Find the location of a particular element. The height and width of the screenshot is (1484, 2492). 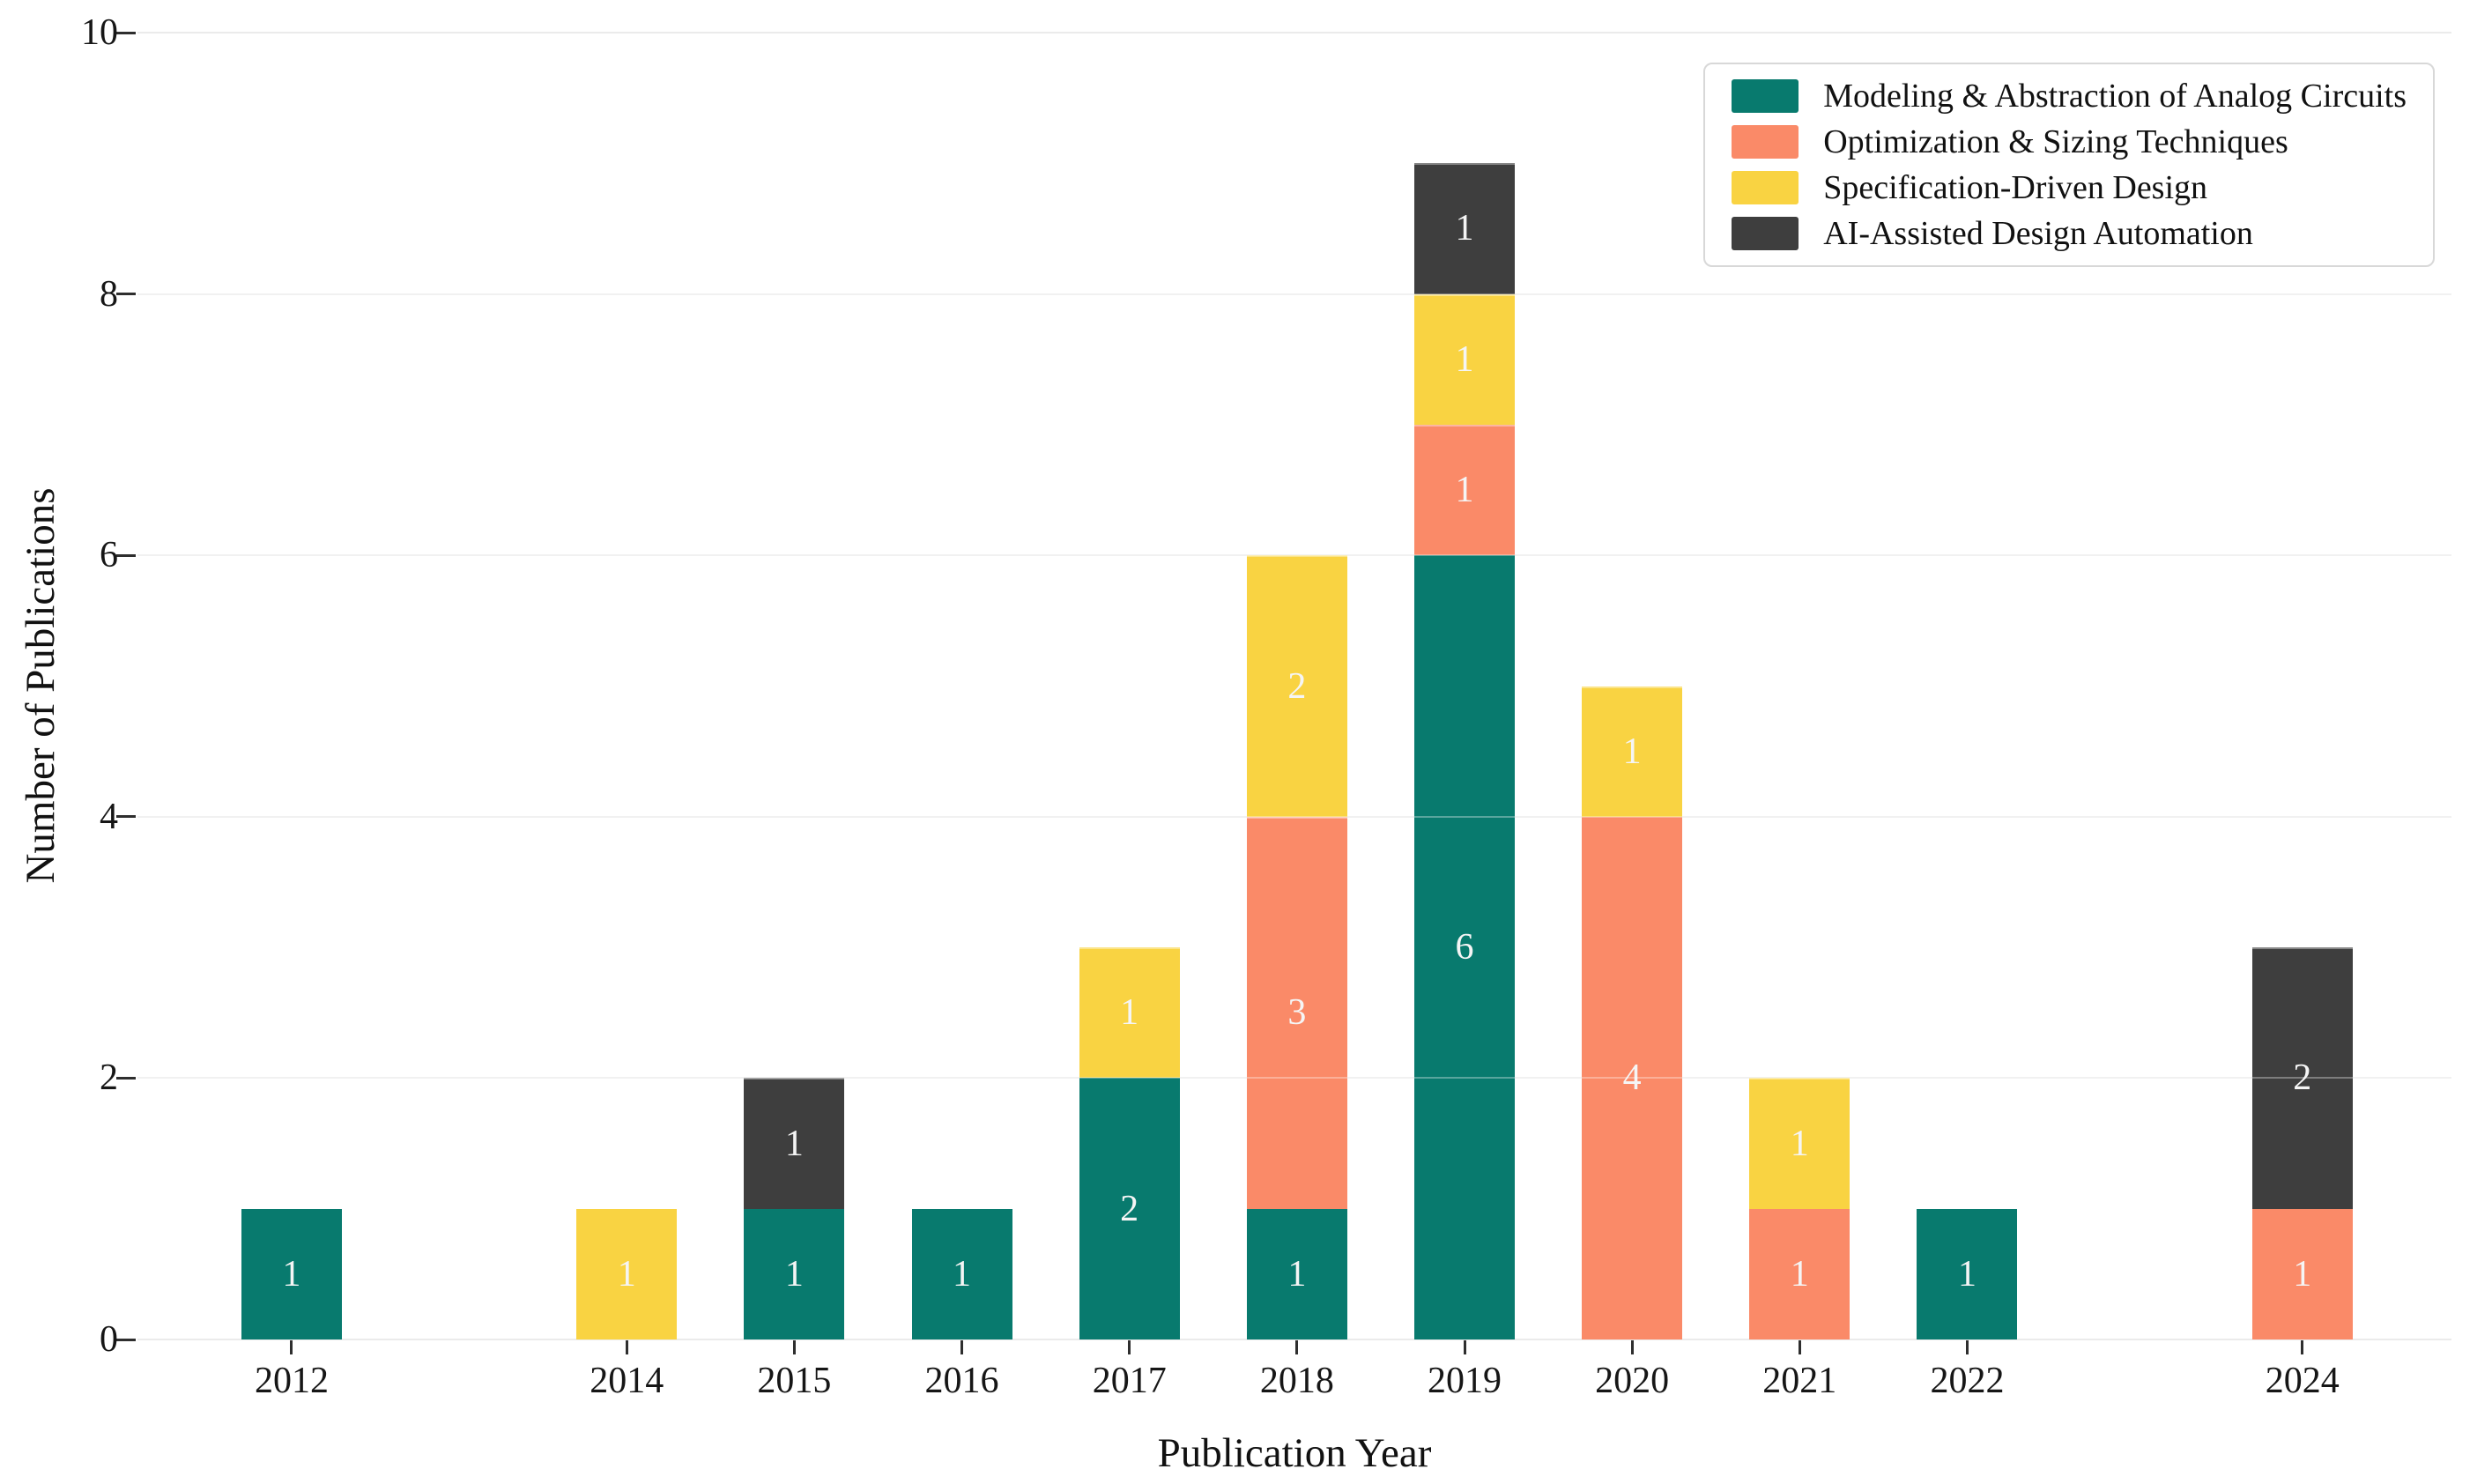

x-tick-label: 2016 is located at coordinates (961, 1381).